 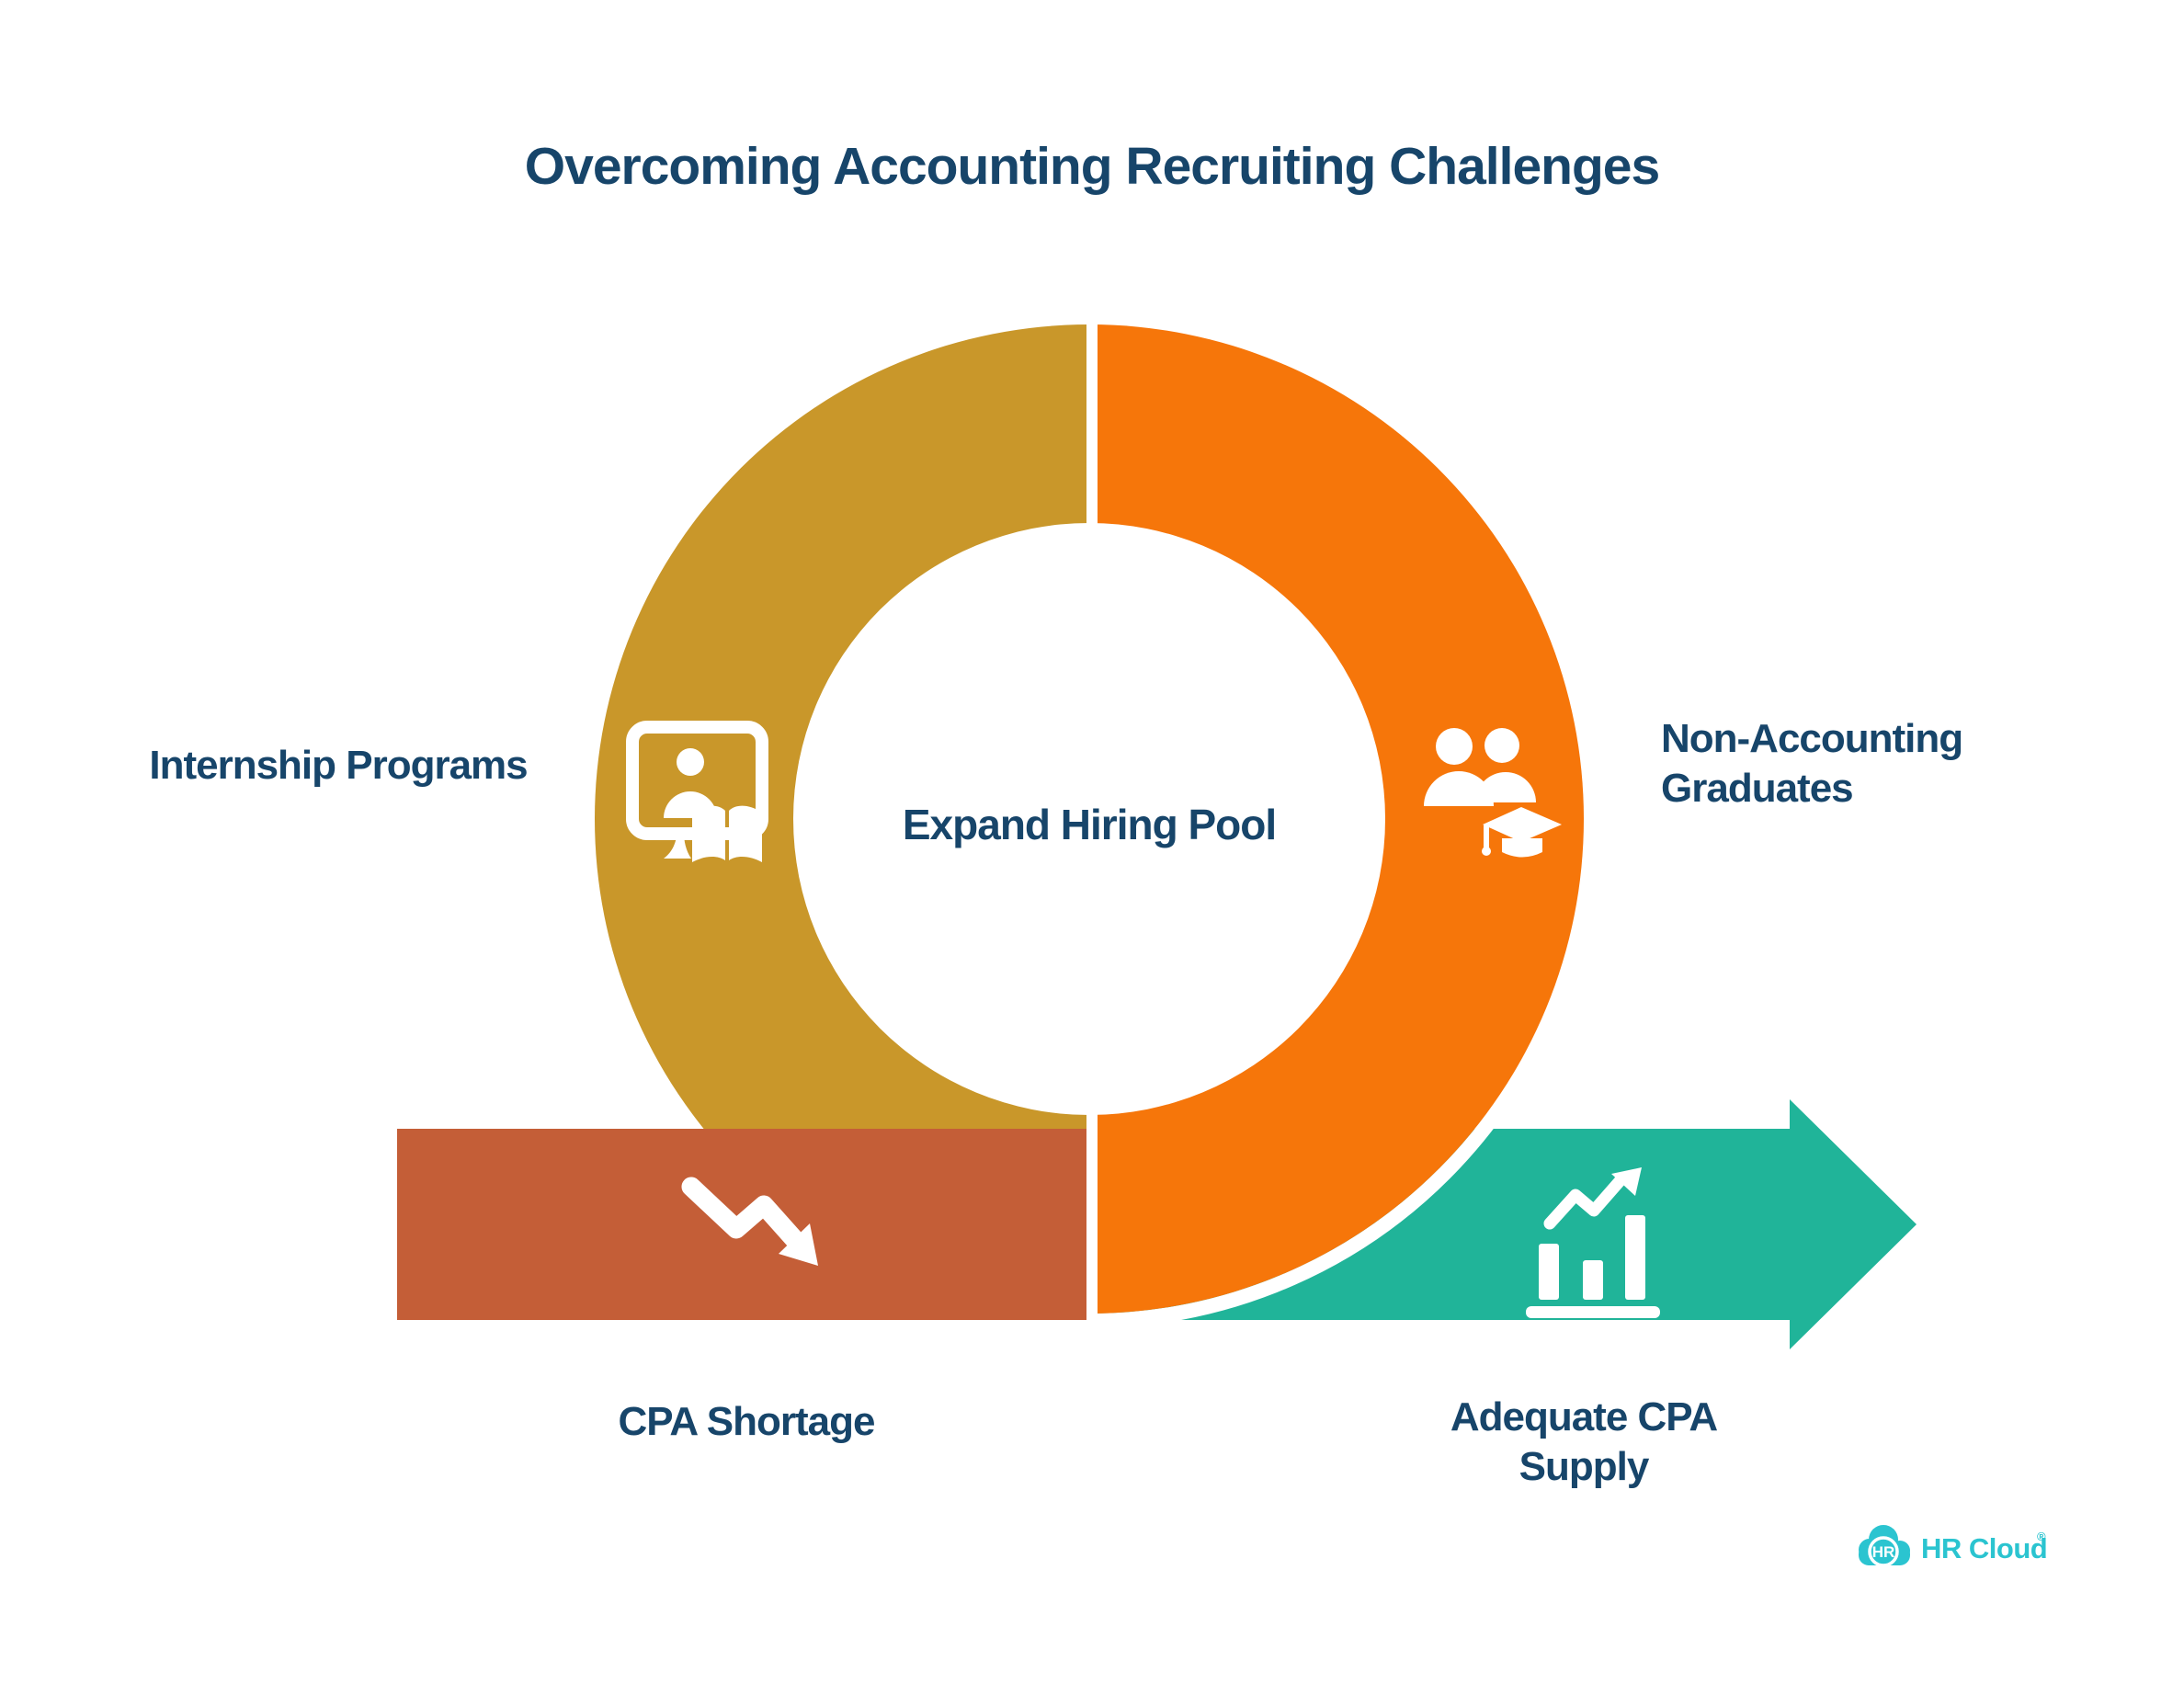 I want to click on open-book-right, so click(x=745, y=833).